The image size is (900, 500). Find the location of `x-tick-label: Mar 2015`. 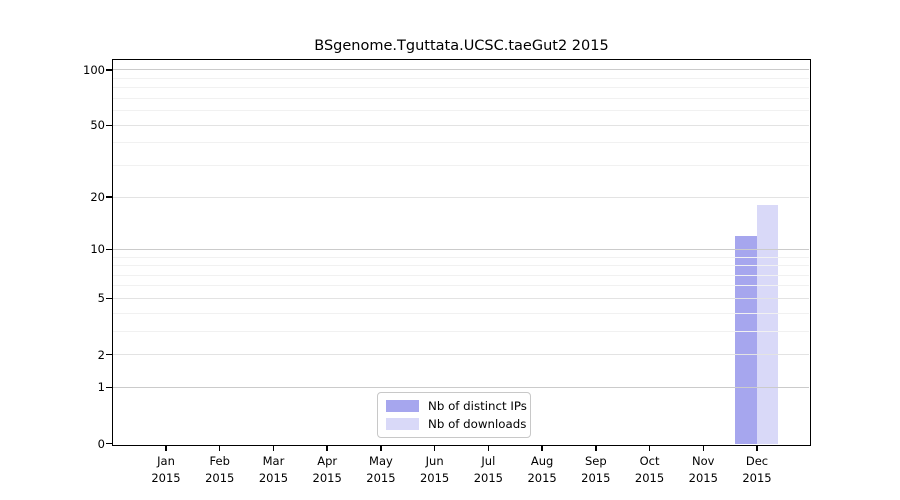

x-tick-label: Mar 2015 is located at coordinates (273, 470).